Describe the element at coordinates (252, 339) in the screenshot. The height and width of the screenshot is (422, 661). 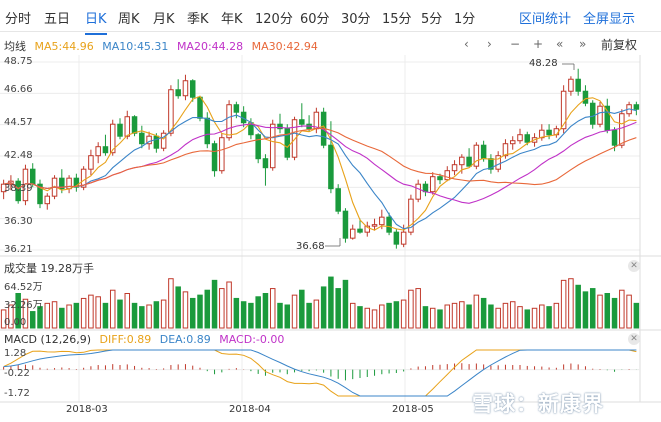
I see `macd-value: MACD:-0.00` at that location.